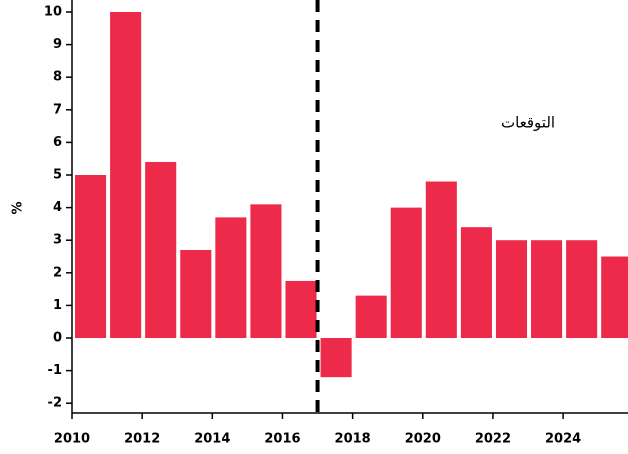  I want to click on y-tick-label: -2, so click(55, 403).